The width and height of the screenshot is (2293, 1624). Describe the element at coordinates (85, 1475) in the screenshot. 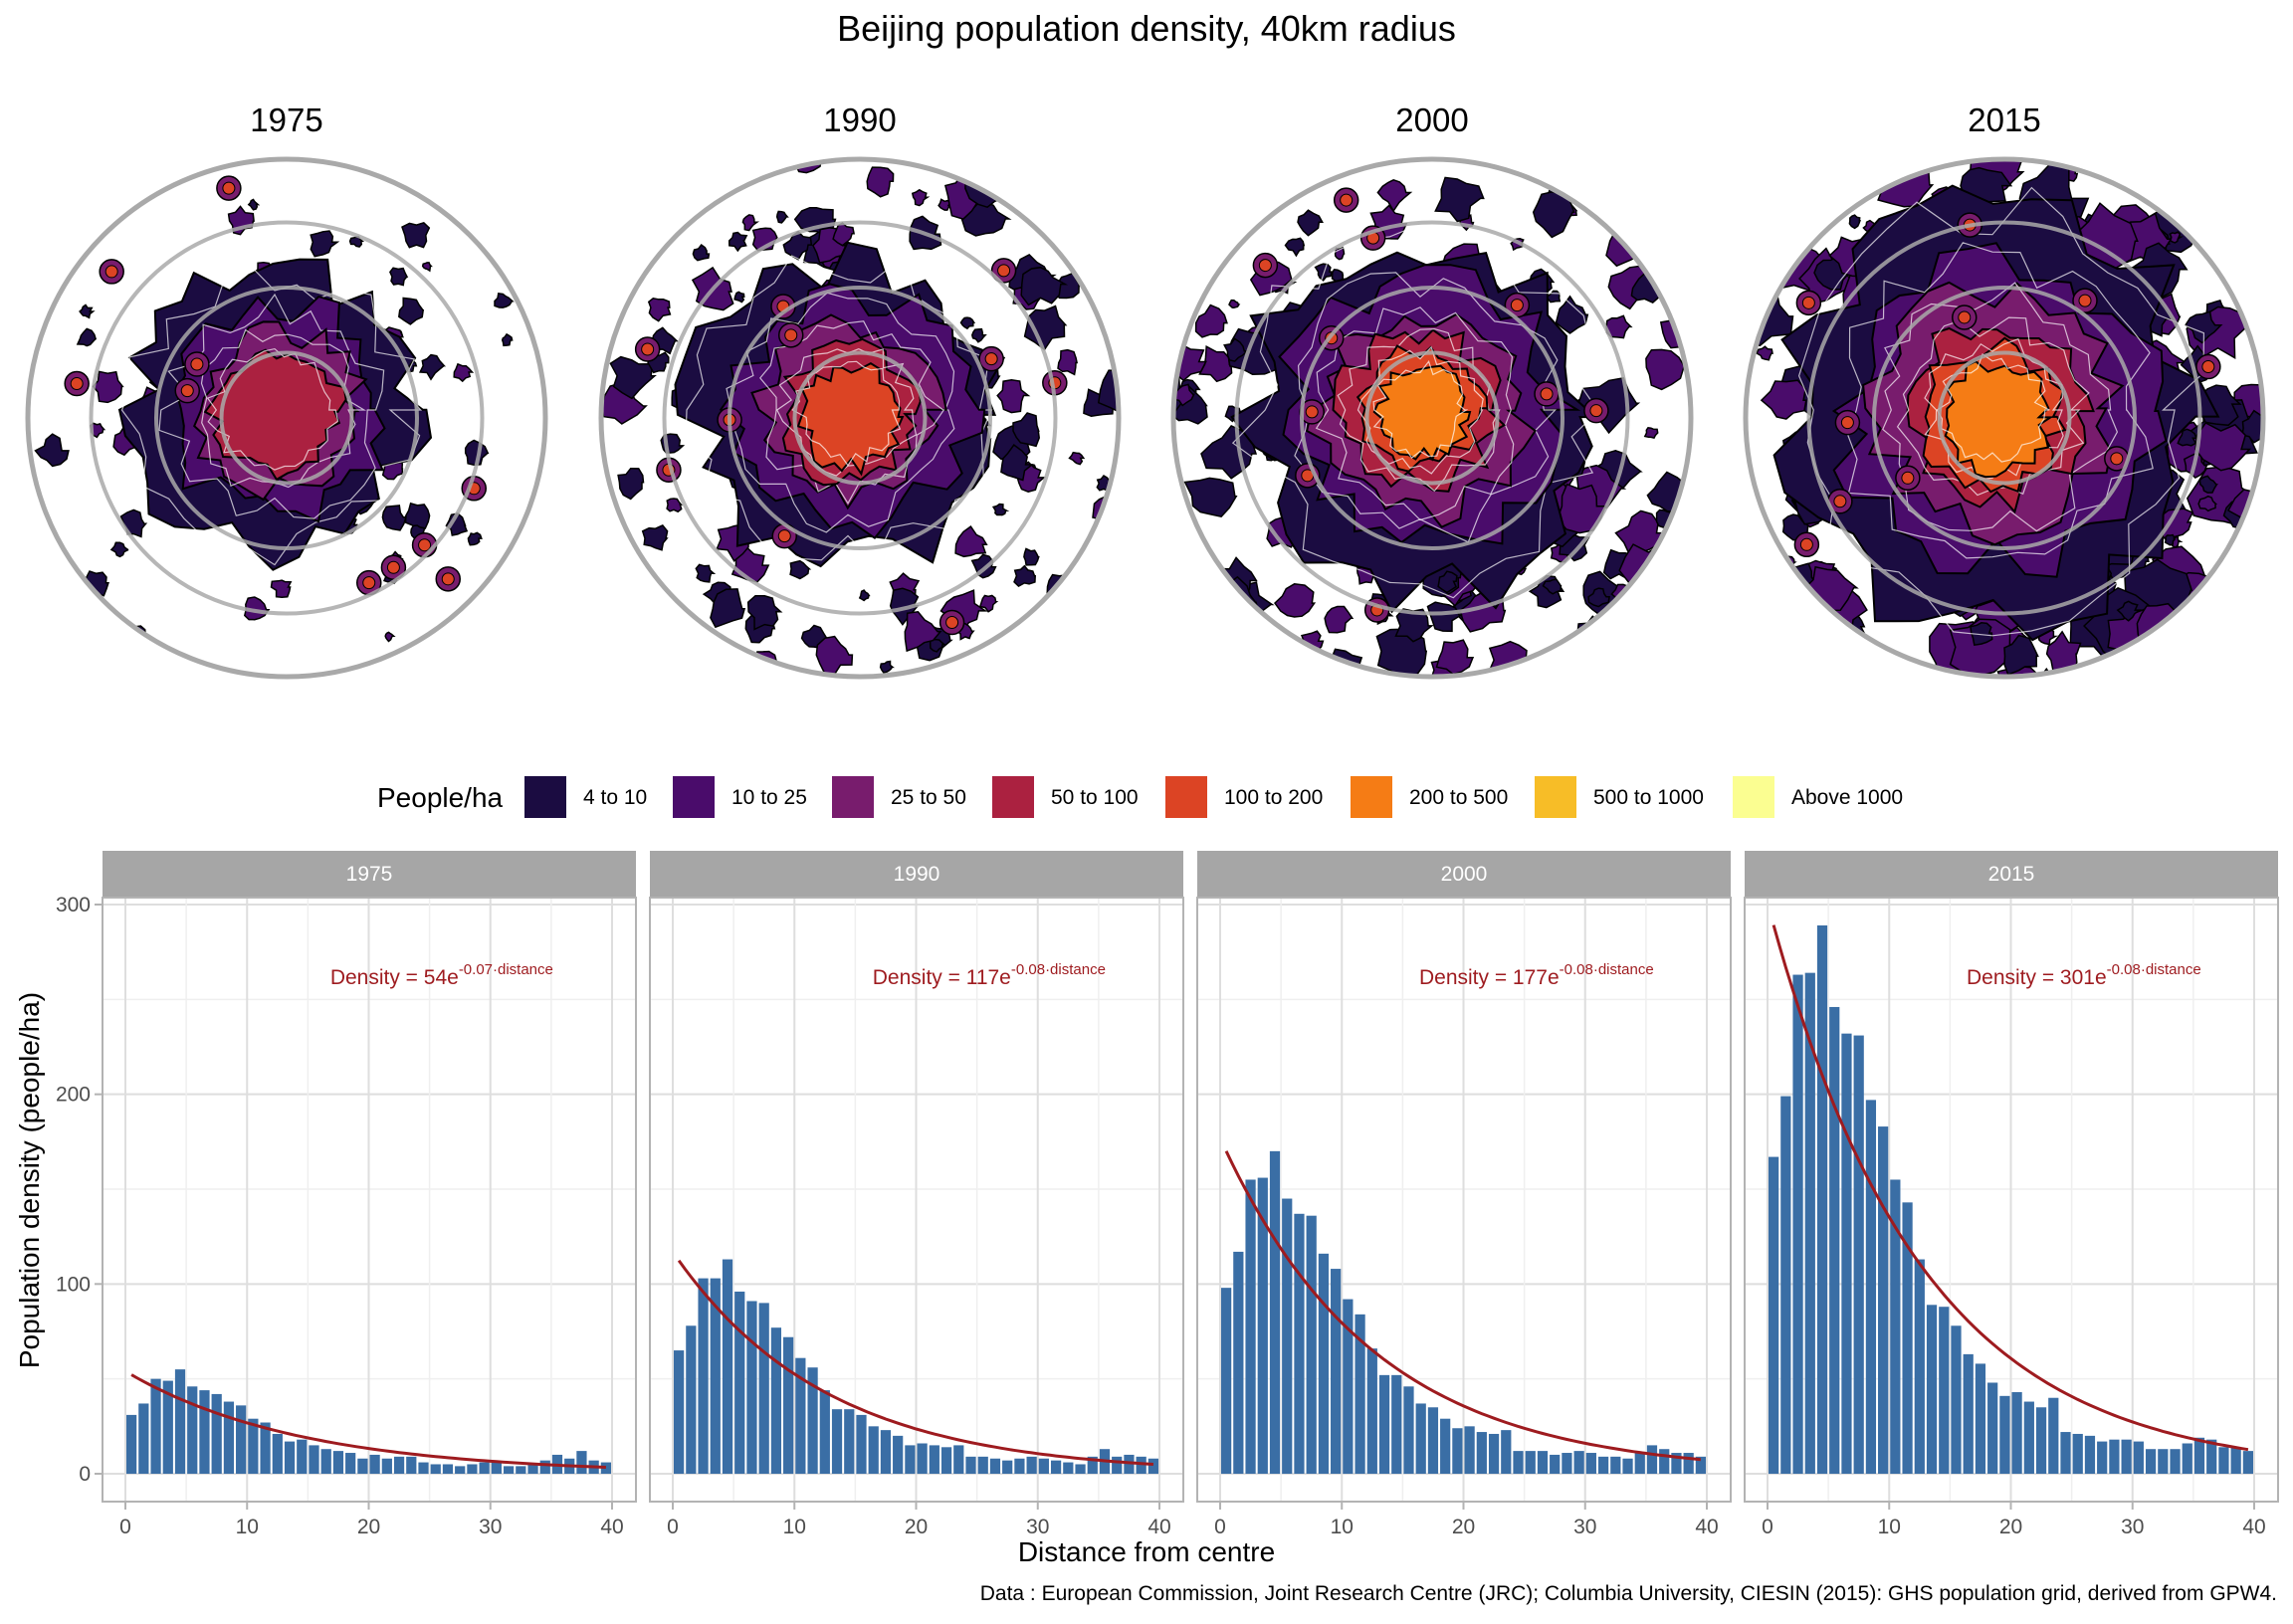

I see `y-tick-label: 0` at that location.